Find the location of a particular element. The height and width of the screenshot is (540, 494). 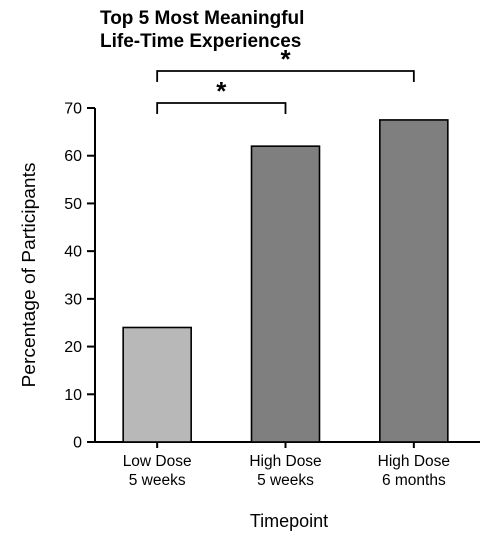

y-tick-label-60: 60 is located at coordinates (73, 156).